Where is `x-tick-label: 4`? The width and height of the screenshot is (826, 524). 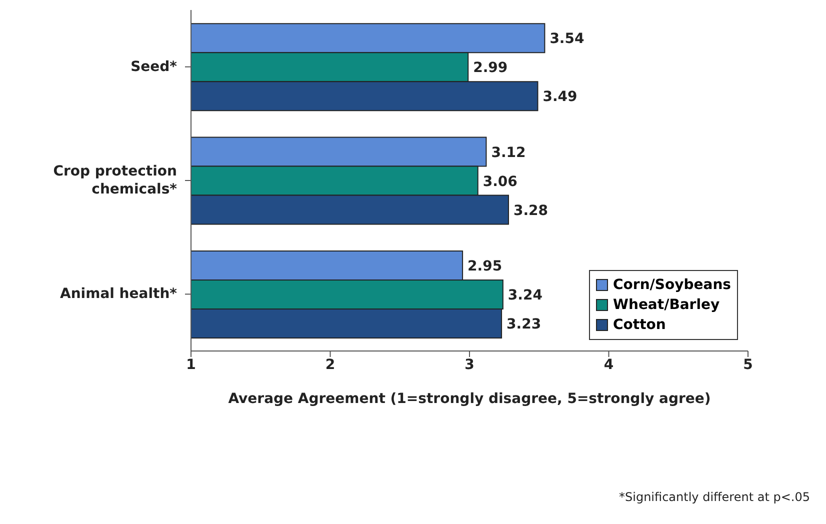
x-tick-label: 4 is located at coordinates (609, 364).